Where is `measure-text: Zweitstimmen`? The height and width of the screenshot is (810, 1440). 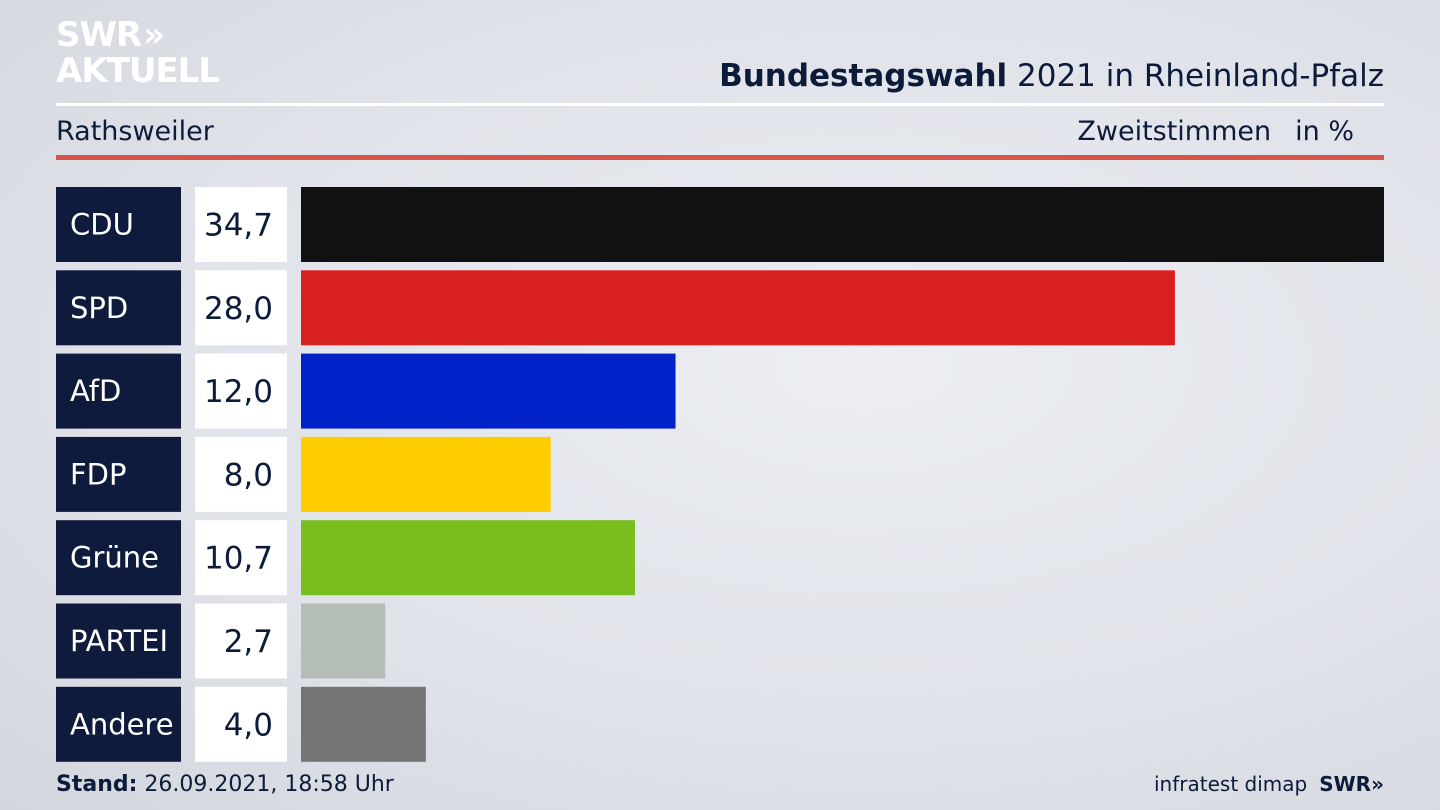 measure-text: Zweitstimmen is located at coordinates (1174, 131).